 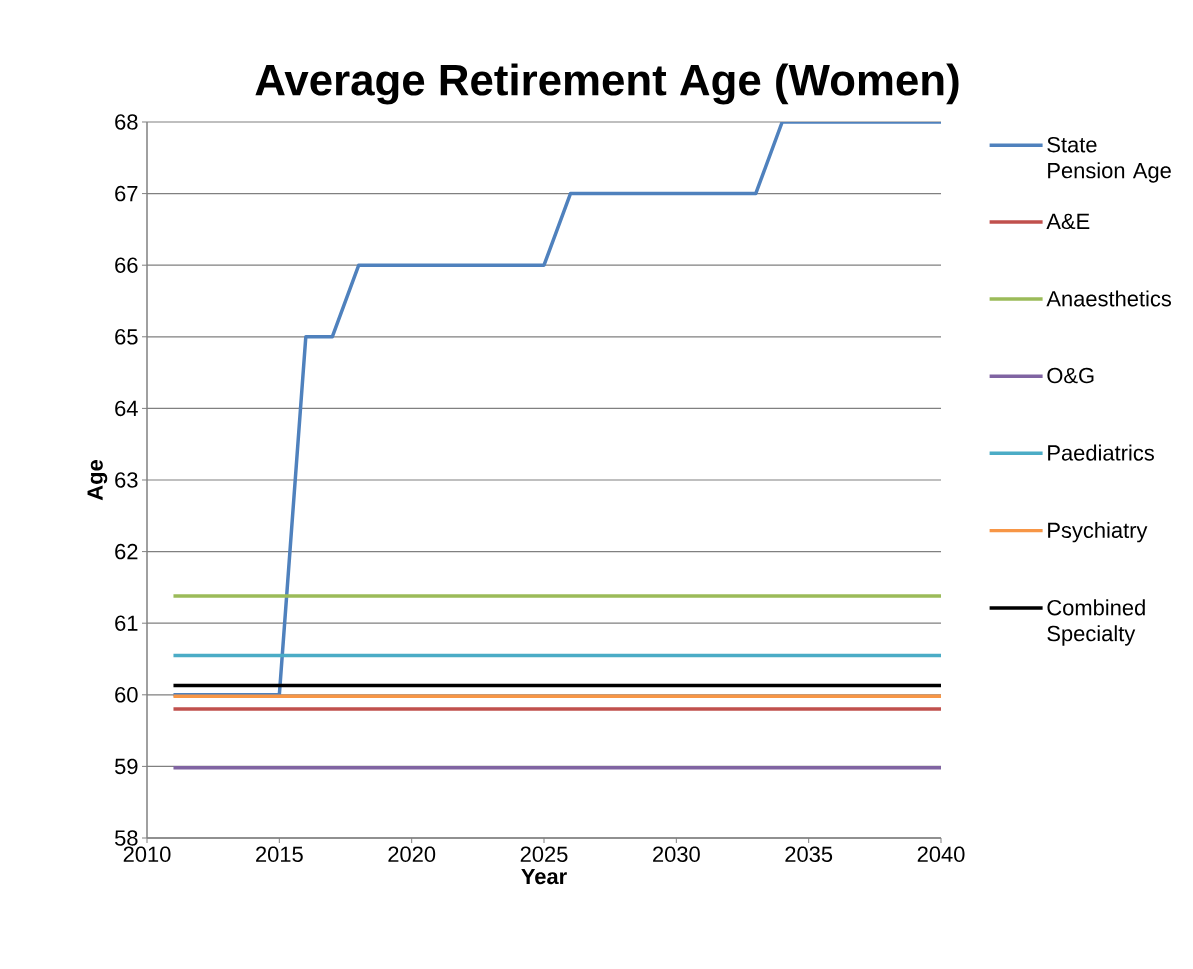 I want to click on y-tick-label: 64, so click(x=126, y=408).